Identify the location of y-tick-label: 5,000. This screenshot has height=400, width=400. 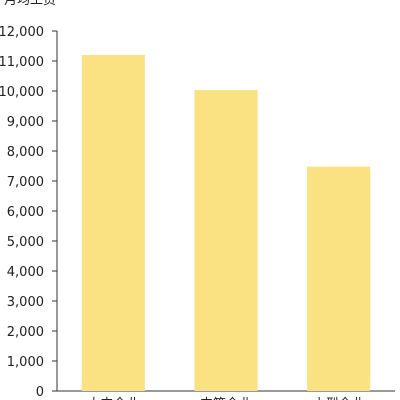
(25, 242).